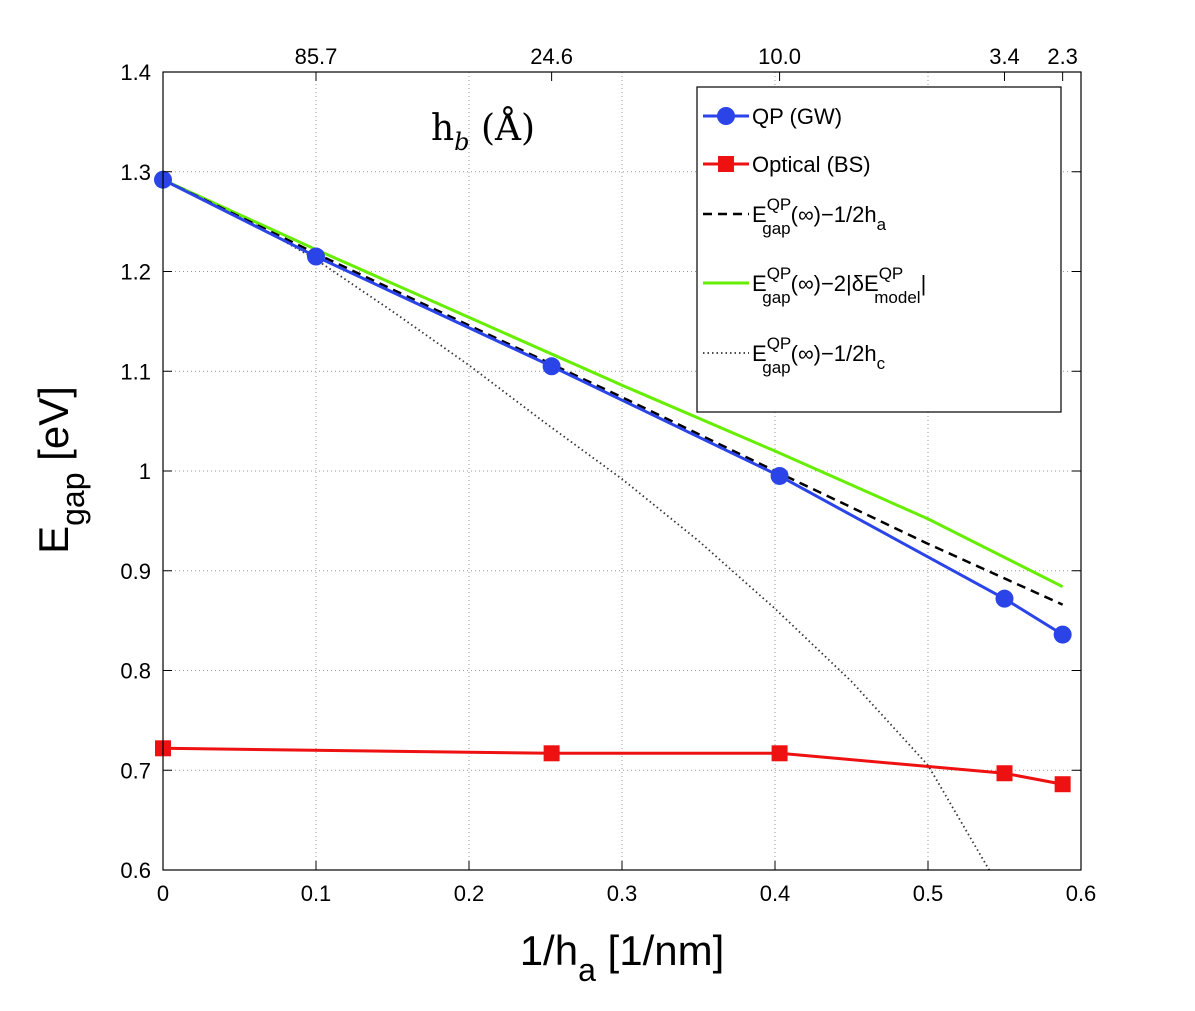  I want to click on top-tick-label: 10.0, so click(779, 56).